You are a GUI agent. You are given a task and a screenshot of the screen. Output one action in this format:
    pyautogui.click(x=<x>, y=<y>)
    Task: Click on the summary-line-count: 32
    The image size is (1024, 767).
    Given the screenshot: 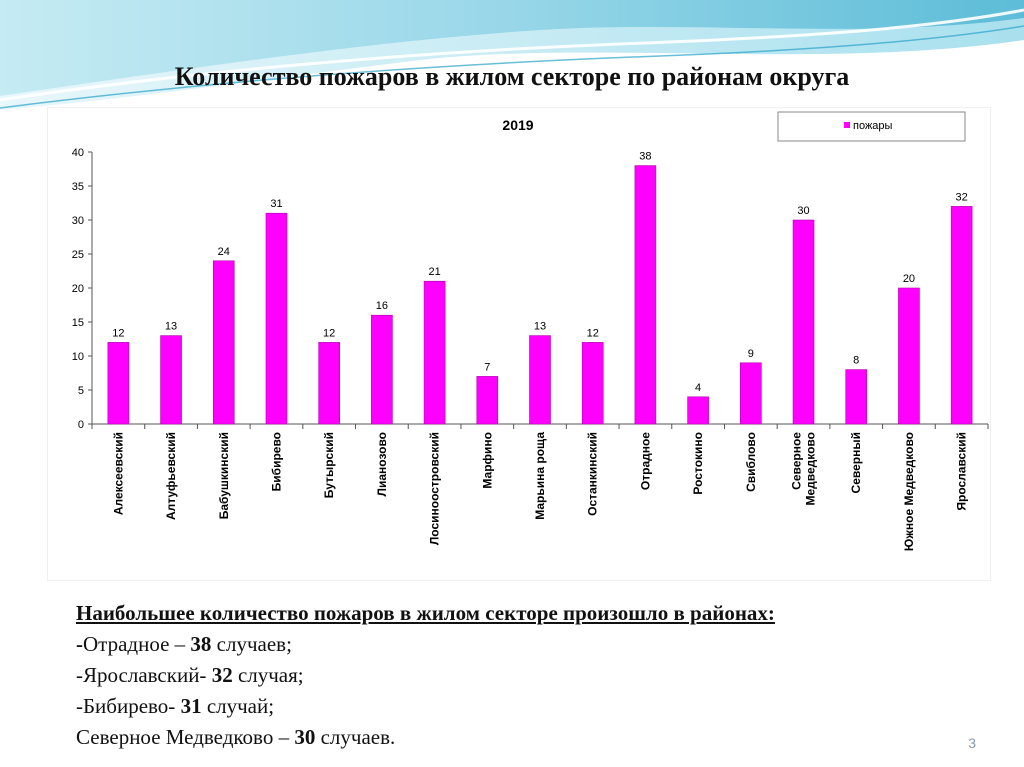 What is the action you would take?
    pyautogui.click(x=222, y=675)
    